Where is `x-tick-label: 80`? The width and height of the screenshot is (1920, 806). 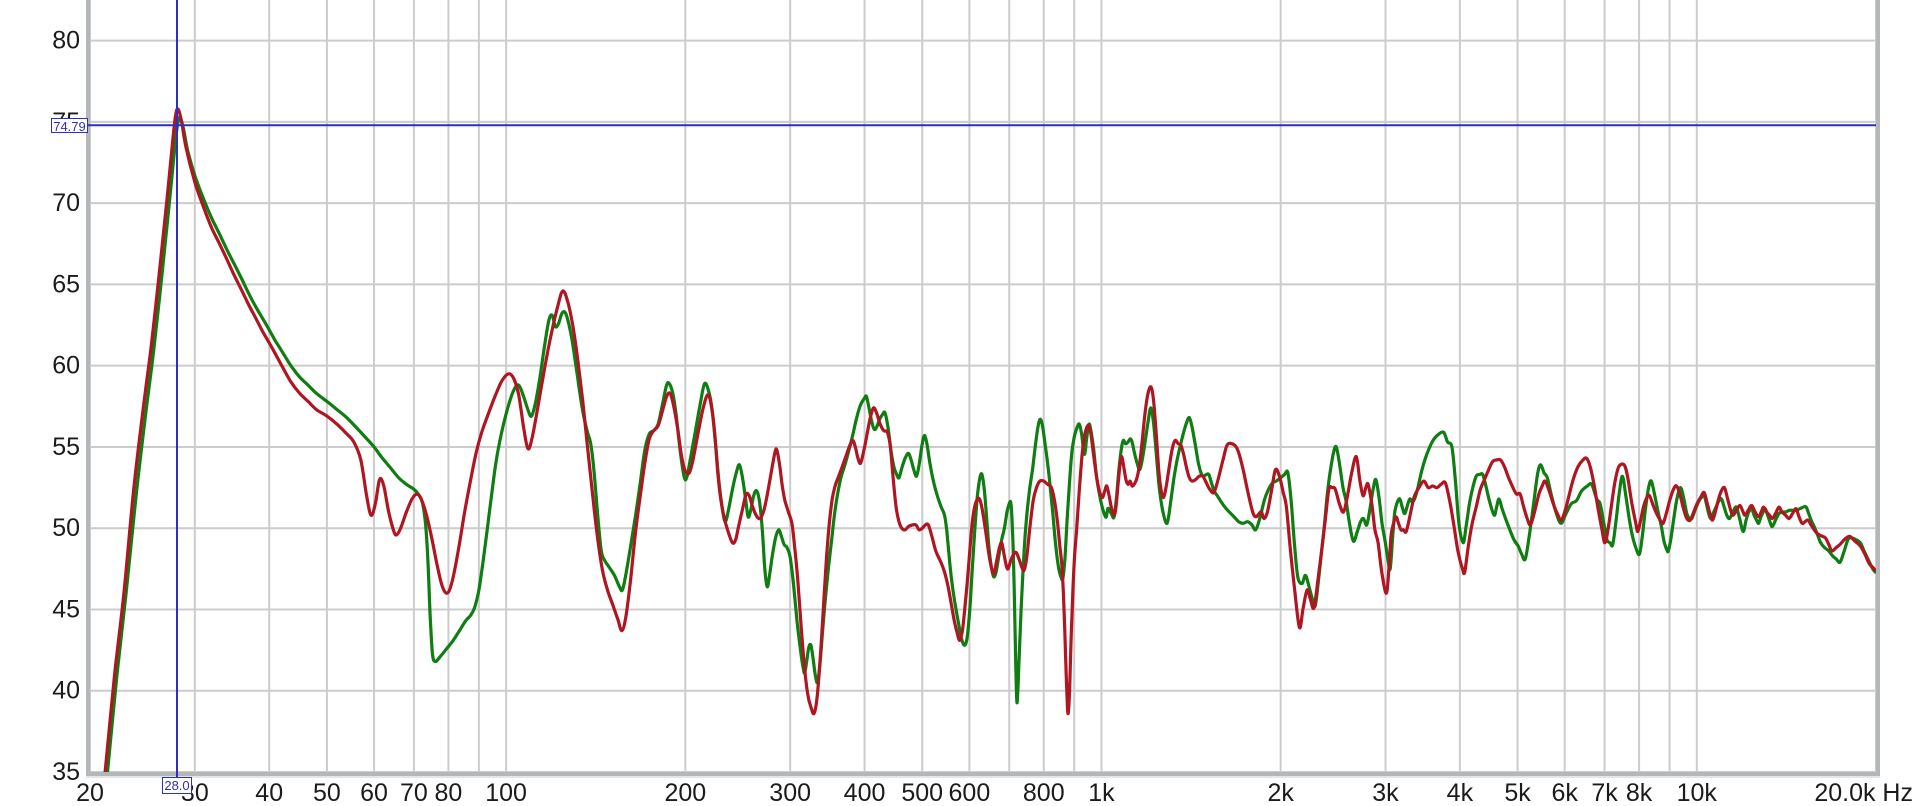
x-tick-label: 80 is located at coordinates (449, 792).